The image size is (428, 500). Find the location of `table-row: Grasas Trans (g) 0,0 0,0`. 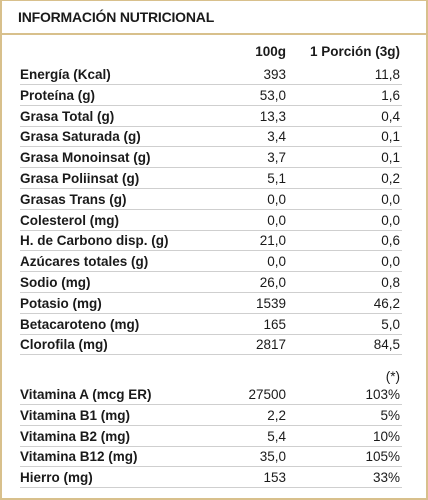

table-row: Grasas Trans (g) 0,0 0,0 is located at coordinates (215, 199).